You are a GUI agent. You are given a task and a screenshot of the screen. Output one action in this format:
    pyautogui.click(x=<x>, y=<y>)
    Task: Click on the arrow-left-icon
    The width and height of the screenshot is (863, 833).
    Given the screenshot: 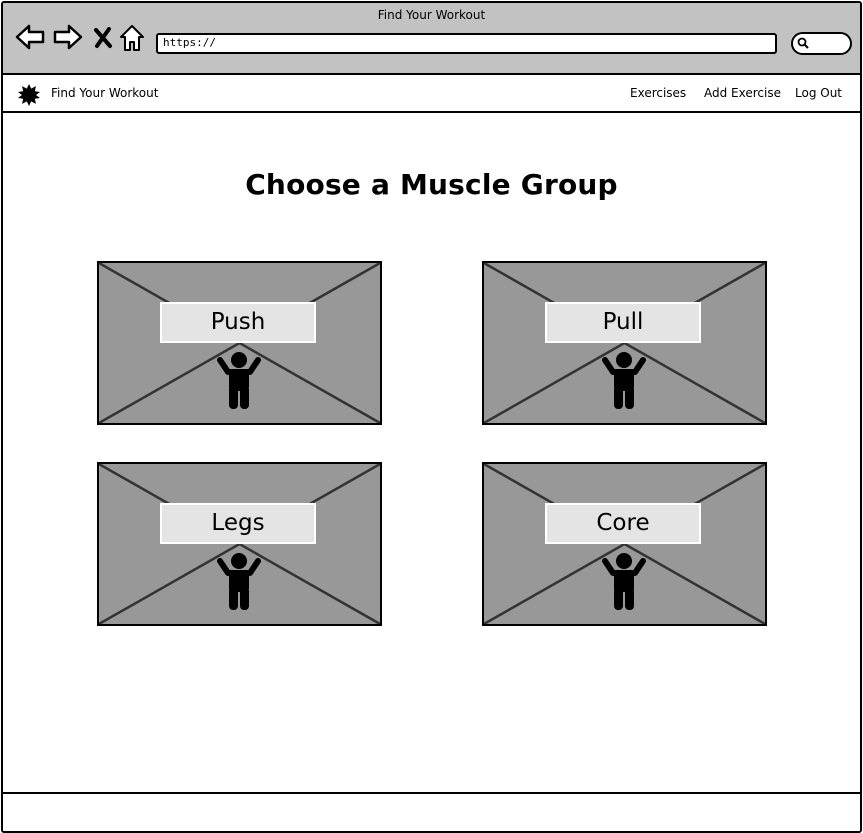 What is the action you would take?
    pyautogui.click(x=30, y=37)
    